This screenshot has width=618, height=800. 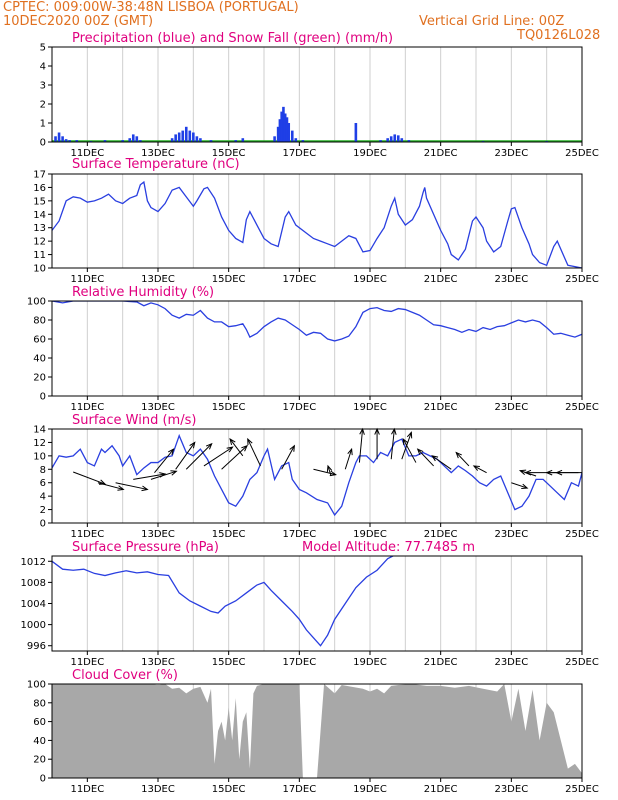 What do you see at coordinates (370, 789) in the screenshot?
I see `chart-cloud-xtick-label: 19DEC` at bounding box center [370, 789].